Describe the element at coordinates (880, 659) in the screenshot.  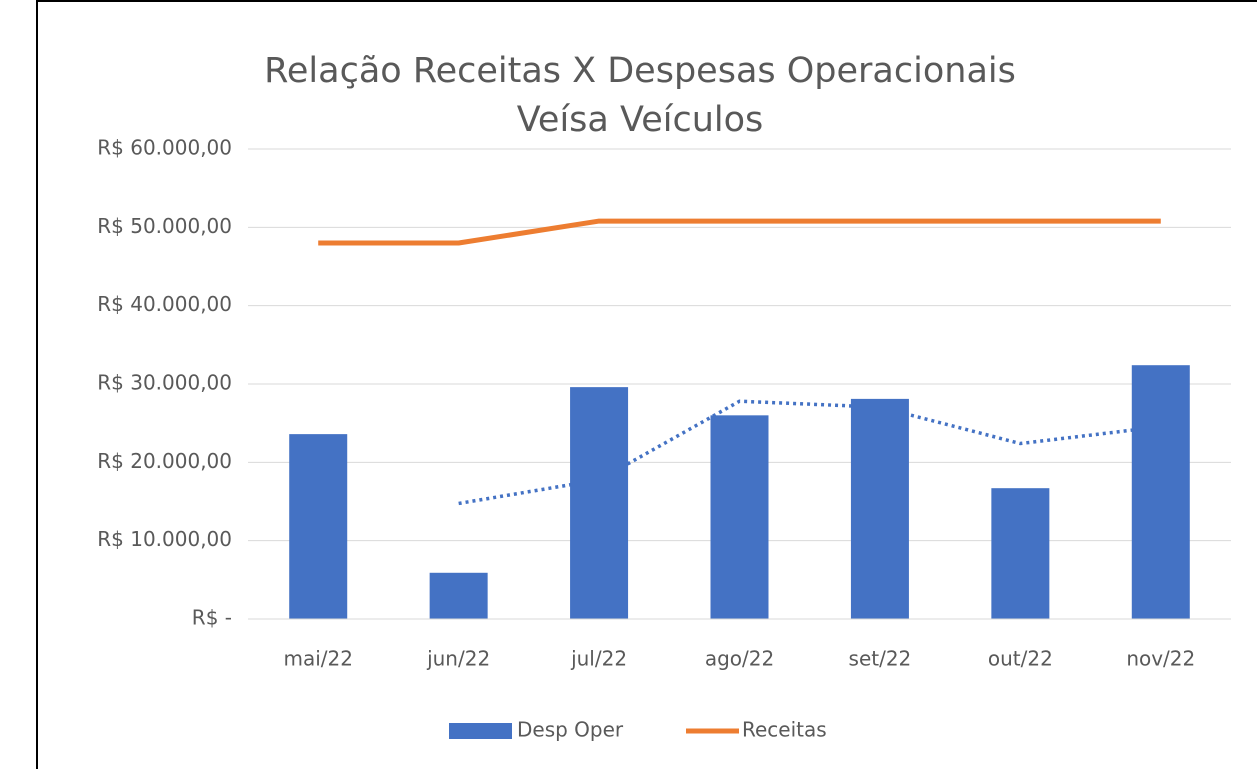
I see `x-tick-label: set/22` at that location.